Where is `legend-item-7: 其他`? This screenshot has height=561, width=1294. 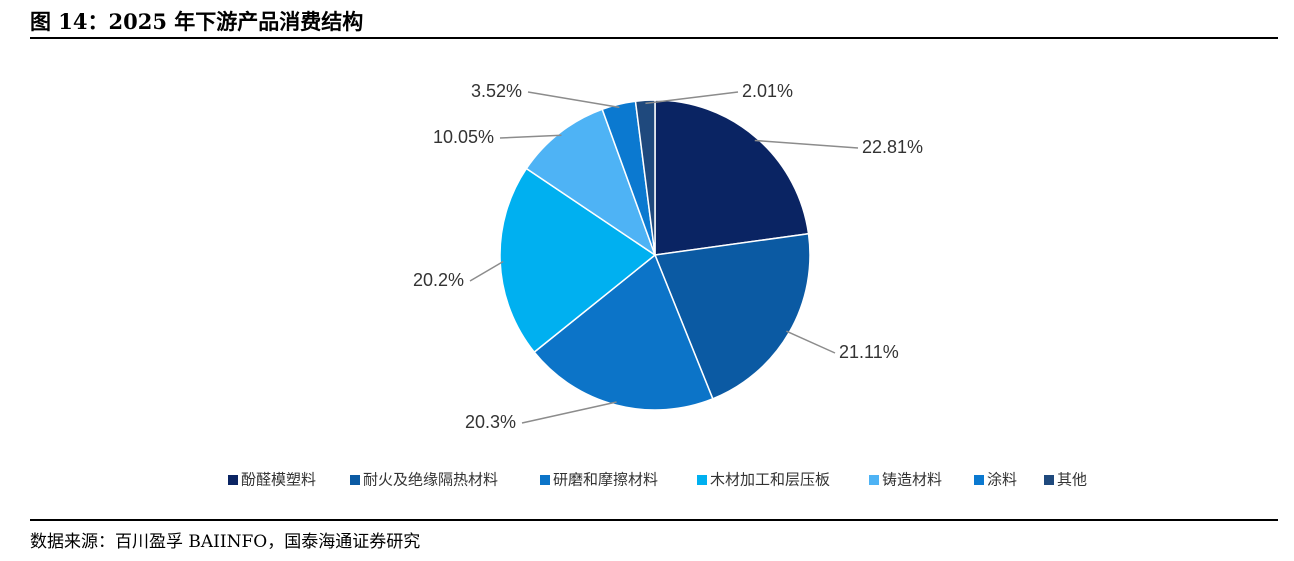
legend-item-7: 其他 is located at coordinates (1065, 480).